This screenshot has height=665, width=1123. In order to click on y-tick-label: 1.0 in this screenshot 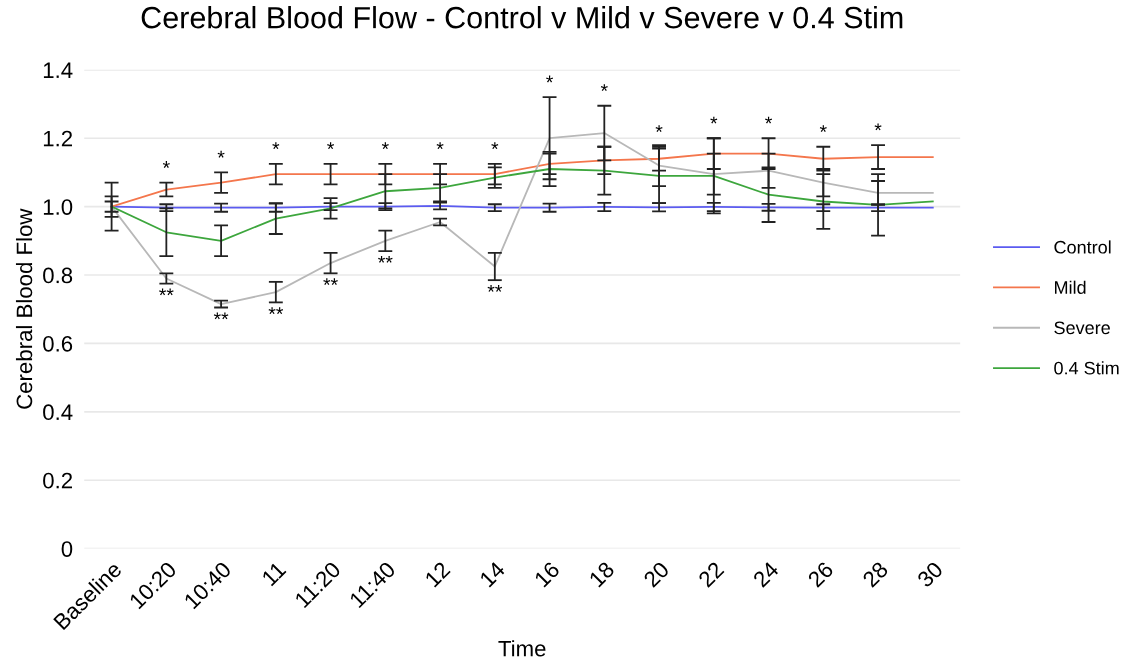, I will do `click(58, 207)`.